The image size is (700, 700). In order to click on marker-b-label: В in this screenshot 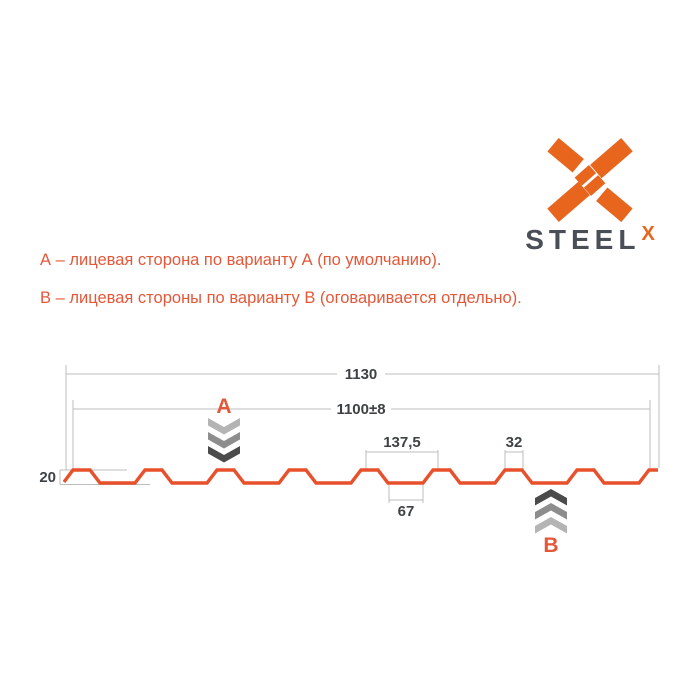, I will do `click(550, 545)`.